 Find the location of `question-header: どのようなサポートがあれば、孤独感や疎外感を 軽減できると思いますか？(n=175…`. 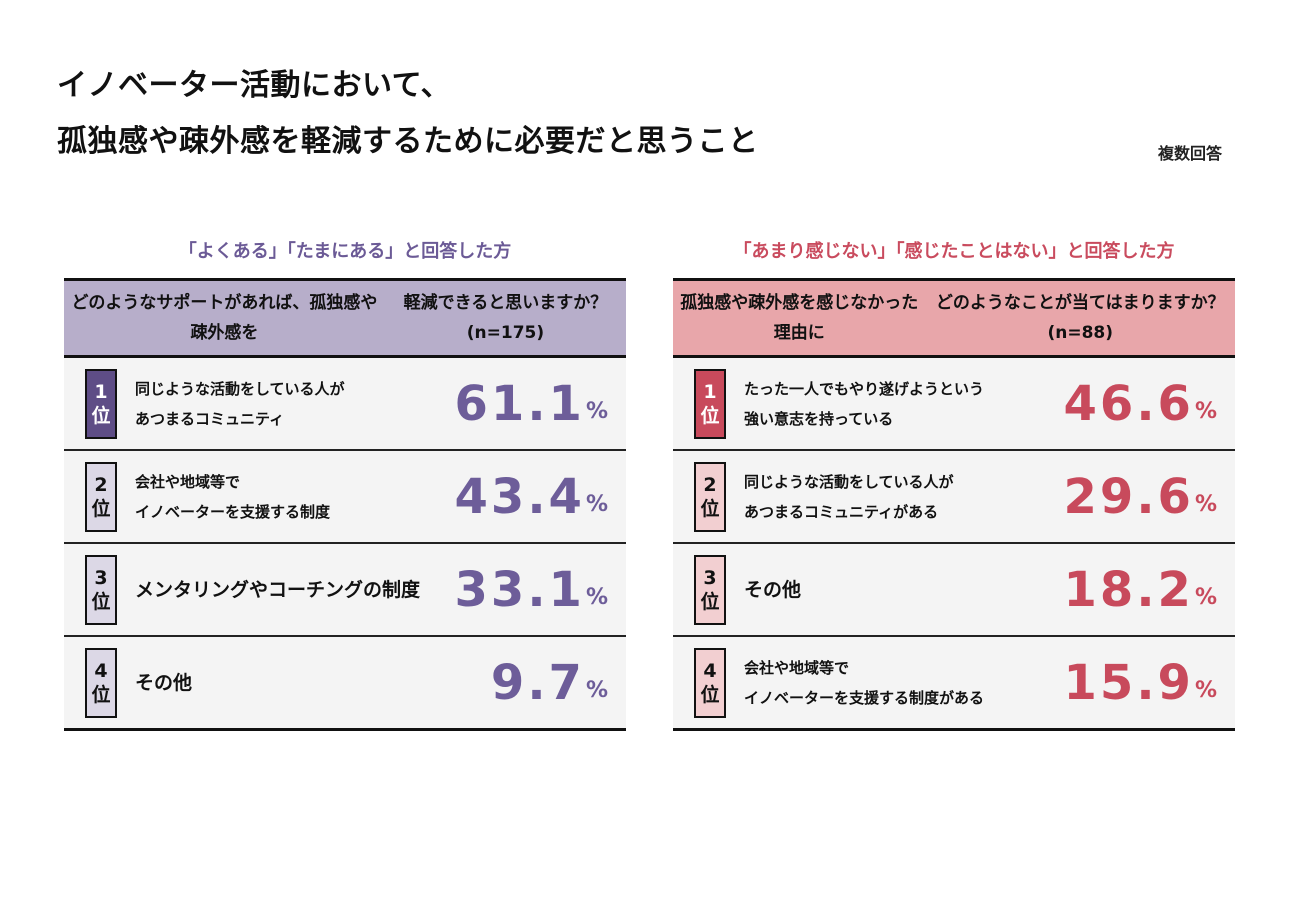

question-header: どのようなサポートがあれば、孤独感や疎外感を 軽減できると思いますか？(n=175… is located at coordinates (345, 318).